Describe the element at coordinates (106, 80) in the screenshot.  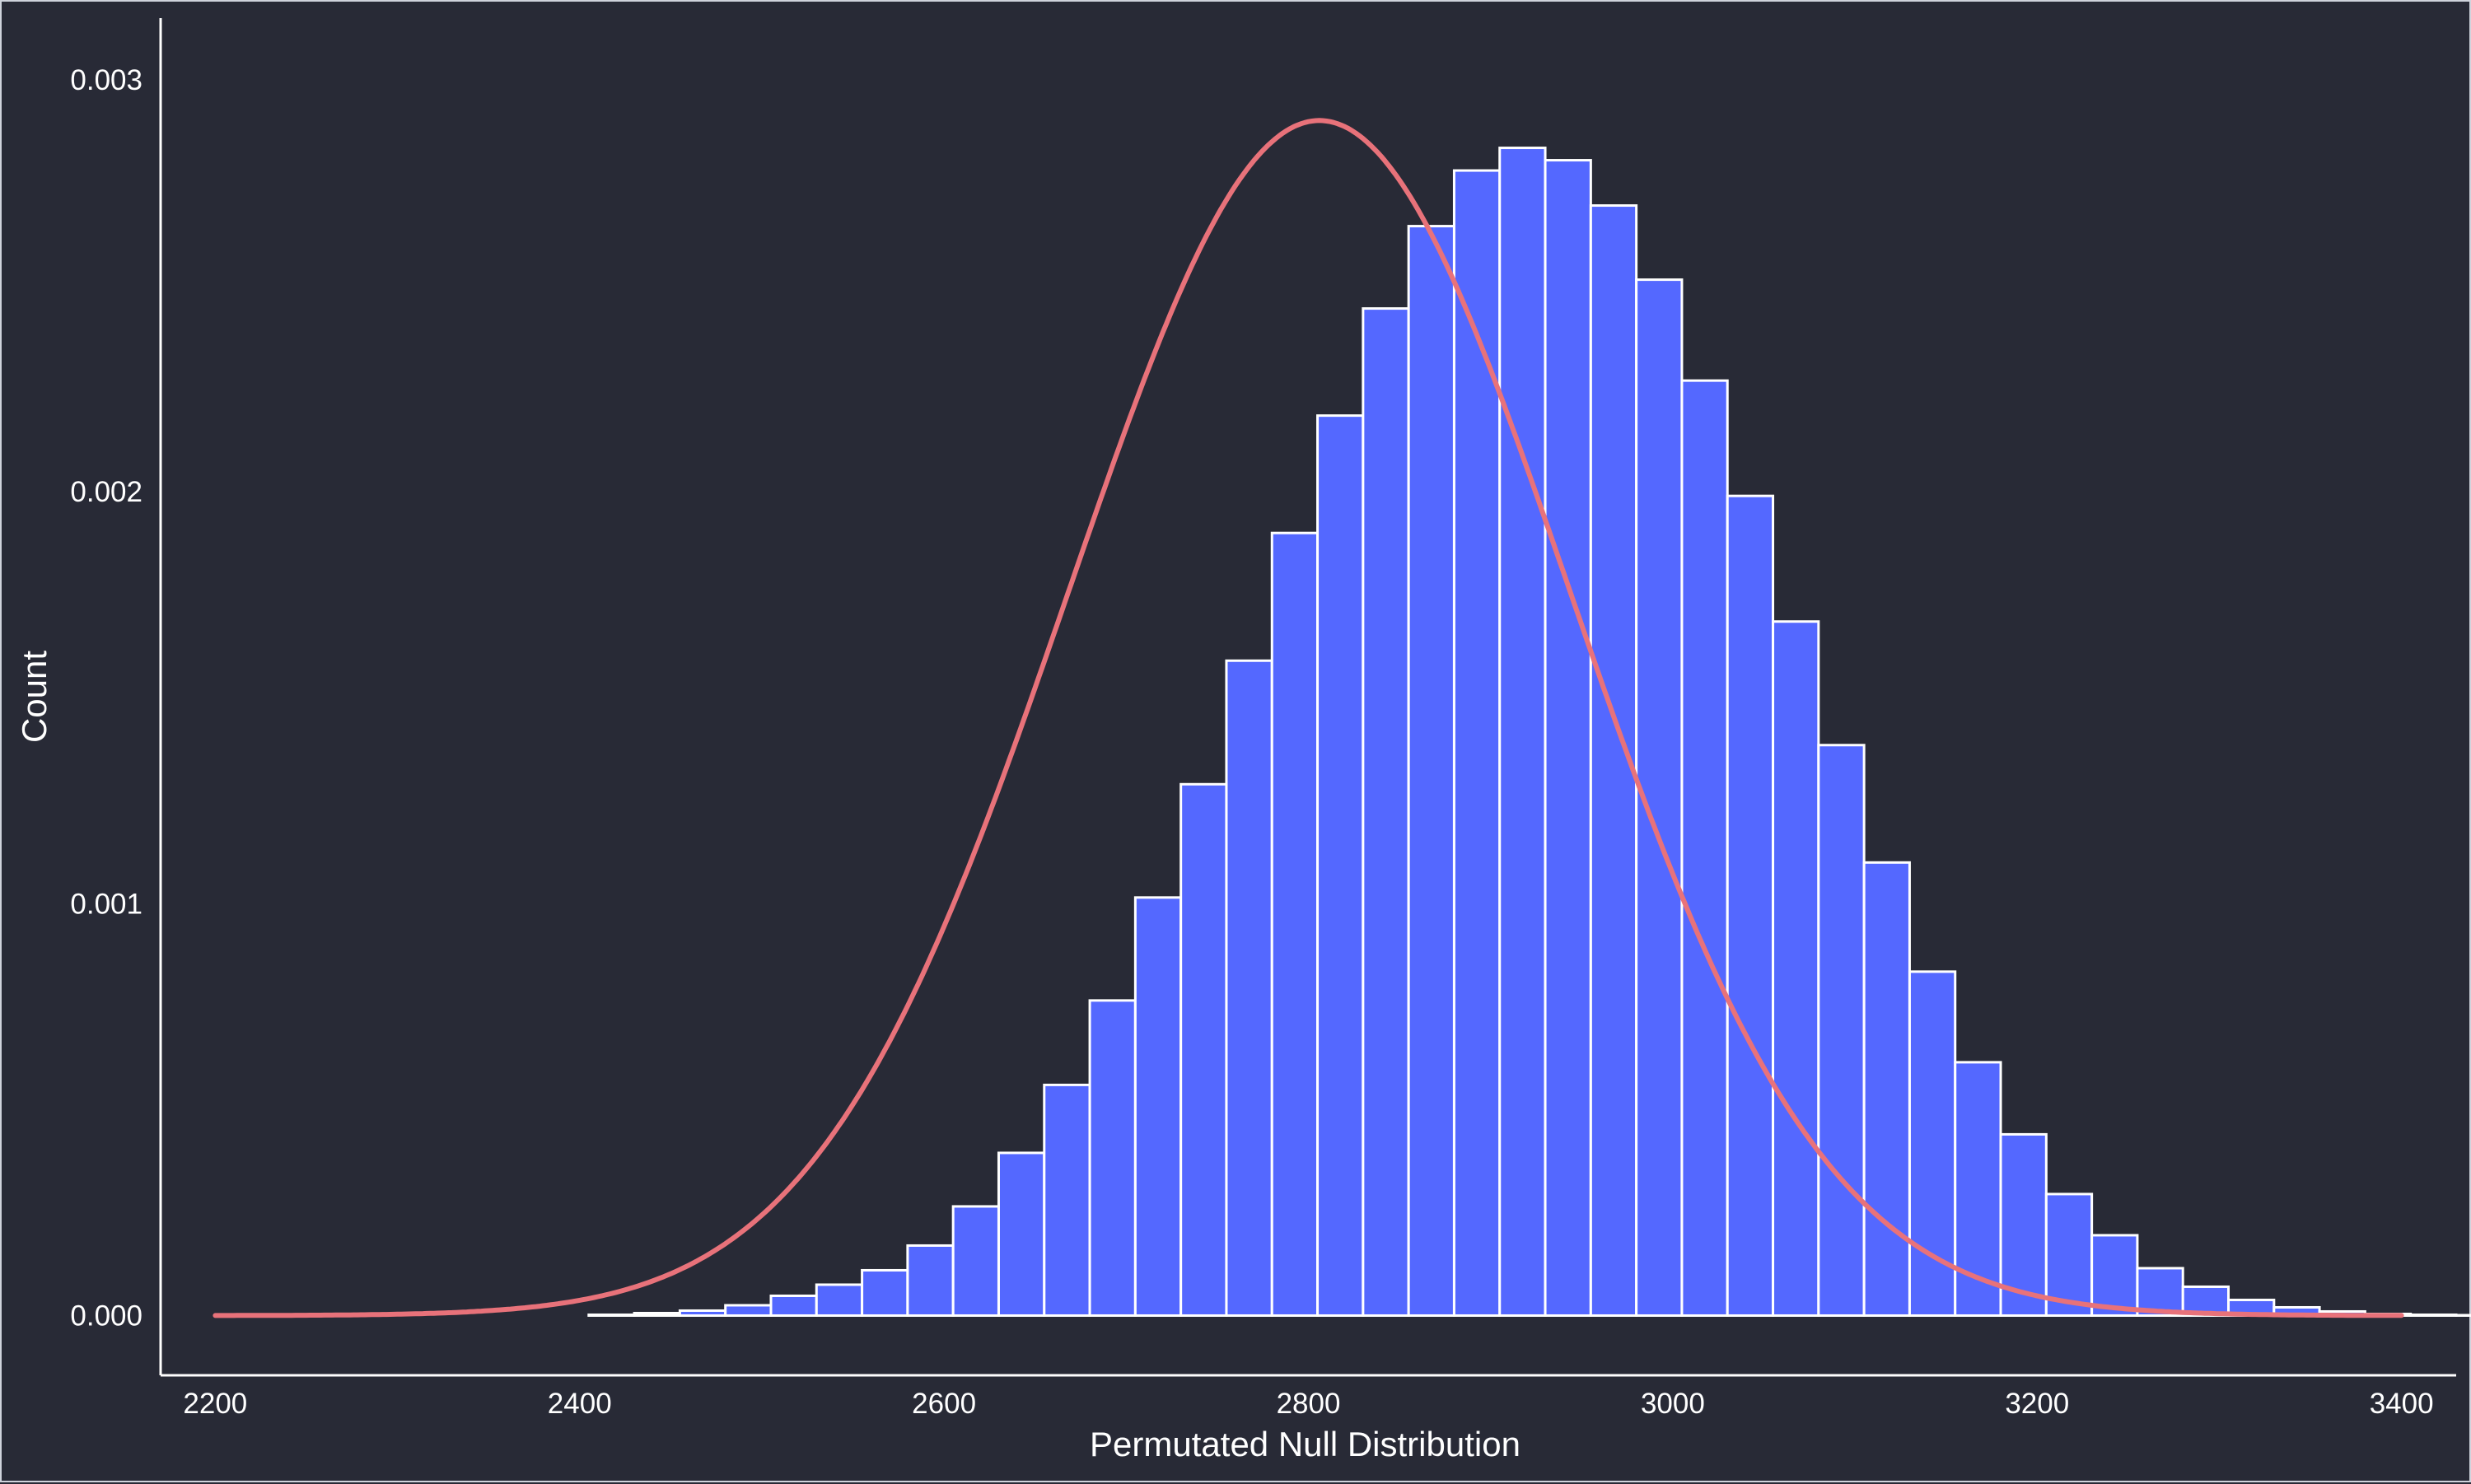
I see `y-tick-label: 0.003` at that location.